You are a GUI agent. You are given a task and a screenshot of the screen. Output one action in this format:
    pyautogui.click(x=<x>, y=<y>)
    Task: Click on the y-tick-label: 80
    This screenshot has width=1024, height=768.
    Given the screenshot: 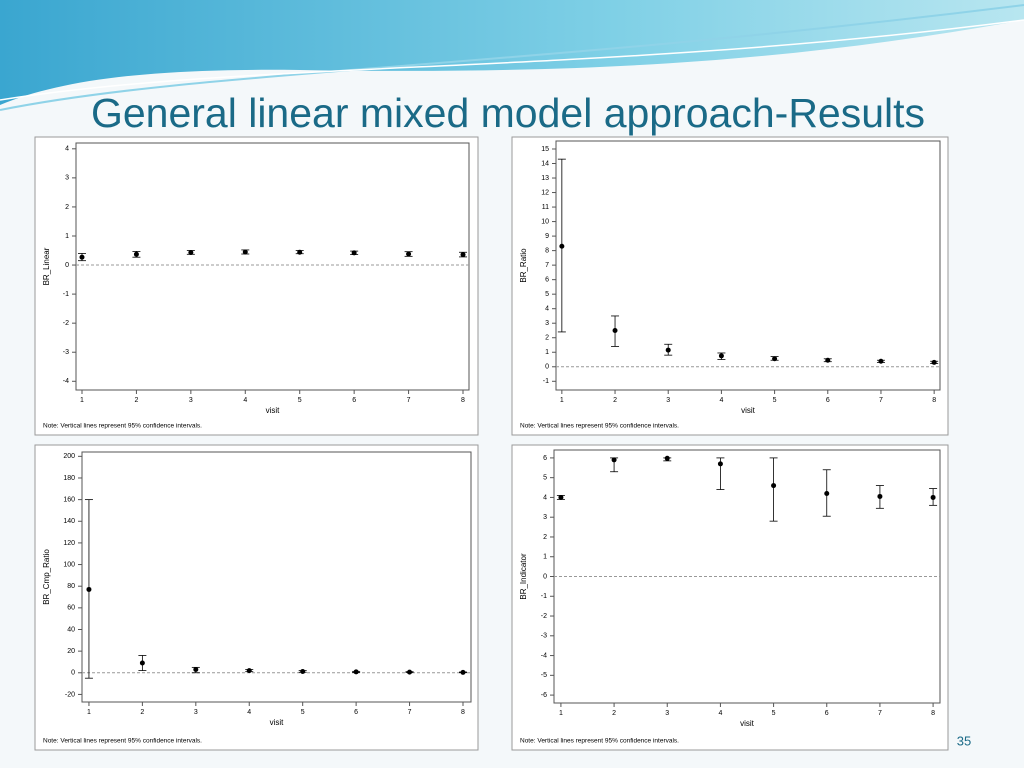 What is the action you would take?
    pyautogui.click(x=71, y=586)
    